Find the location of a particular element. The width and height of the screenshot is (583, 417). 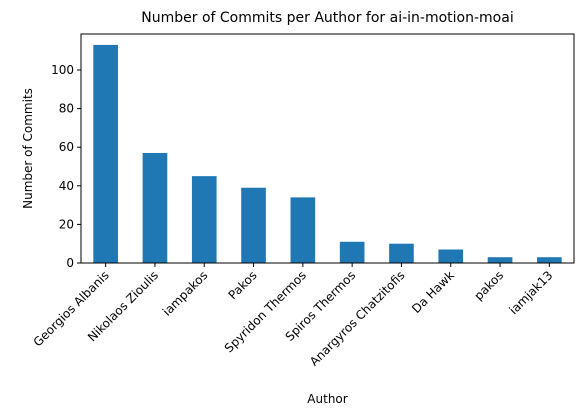

y-tick-label: 20 is located at coordinates (66, 224).